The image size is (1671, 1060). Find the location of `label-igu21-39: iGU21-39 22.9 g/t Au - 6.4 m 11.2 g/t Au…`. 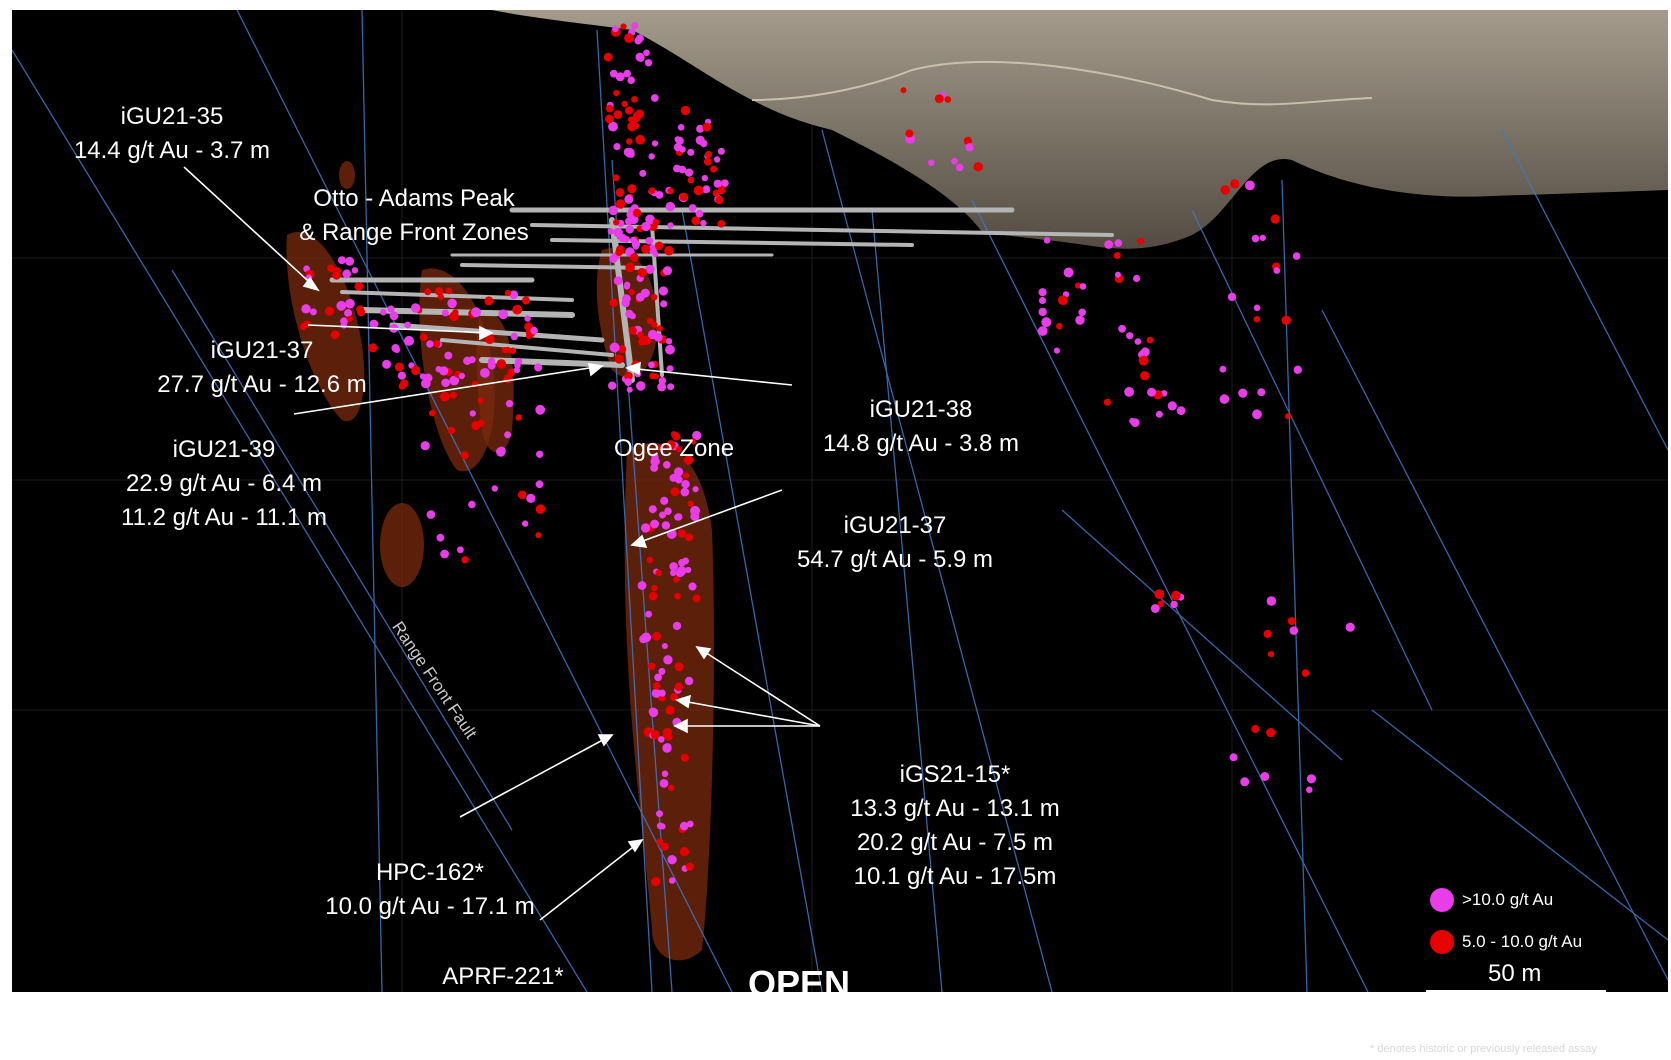

label-igu21-39: iGU21-39 22.9 g/t Au - 6.4 m 11.2 g/t Au… is located at coordinates (224, 484).